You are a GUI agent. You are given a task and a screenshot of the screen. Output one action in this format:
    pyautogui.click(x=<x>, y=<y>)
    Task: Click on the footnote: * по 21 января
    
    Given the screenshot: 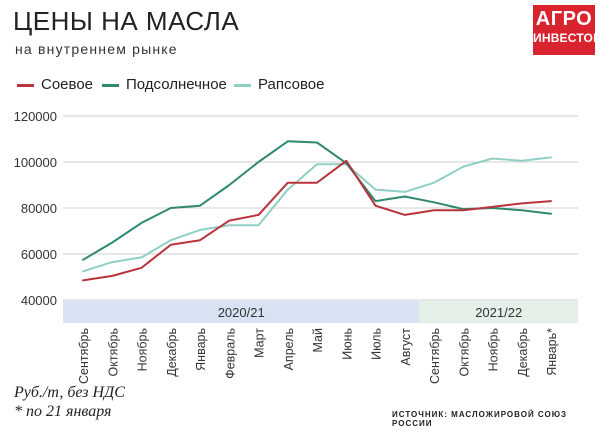 What is the action you would take?
    pyautogui.click(x=63, y=411)
    